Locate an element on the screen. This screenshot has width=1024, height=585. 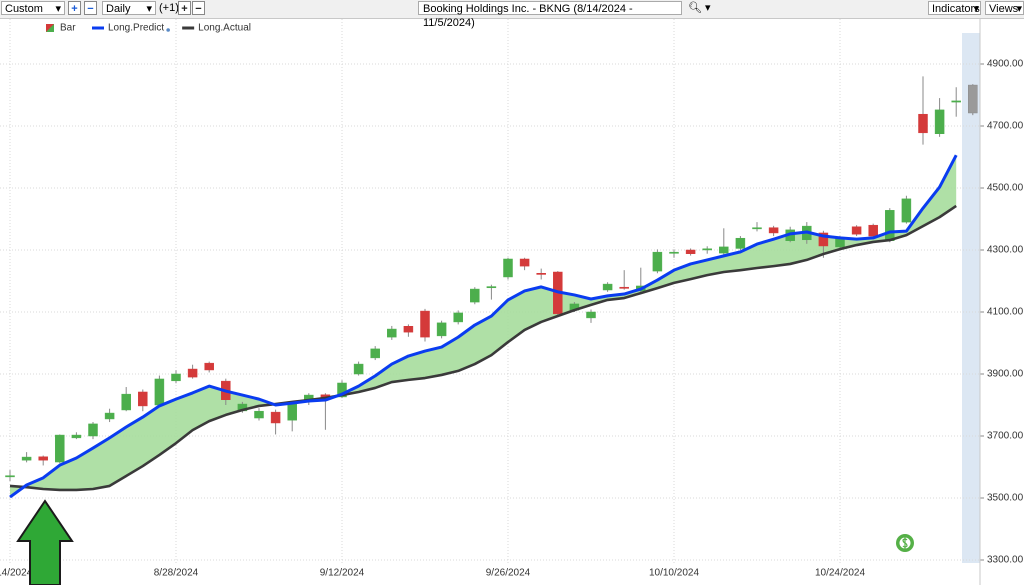
x-tick-label: 9/12/2024 is located at coordinates (342, 573).